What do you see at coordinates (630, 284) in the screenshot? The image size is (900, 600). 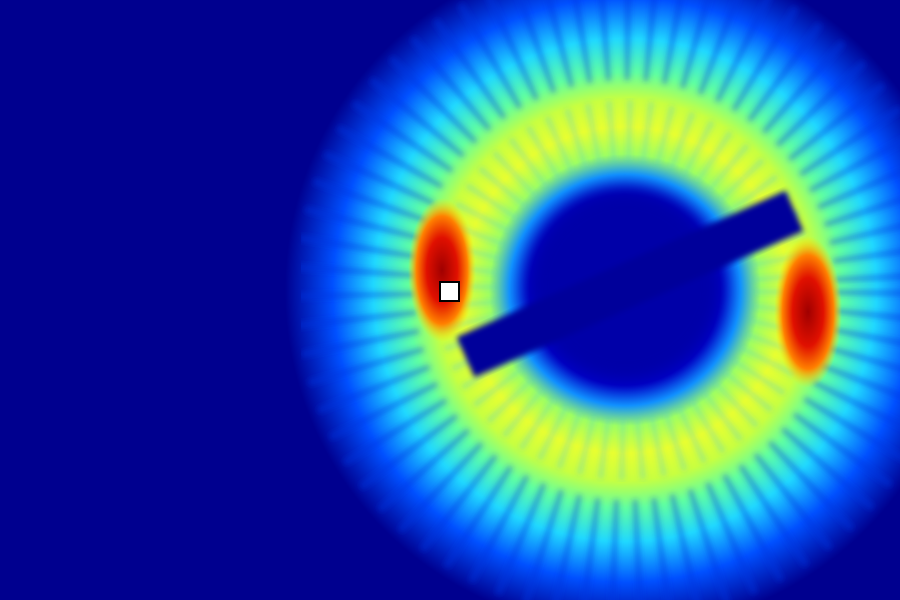 I see `diagonal-band` at bounding box center [630, 284].